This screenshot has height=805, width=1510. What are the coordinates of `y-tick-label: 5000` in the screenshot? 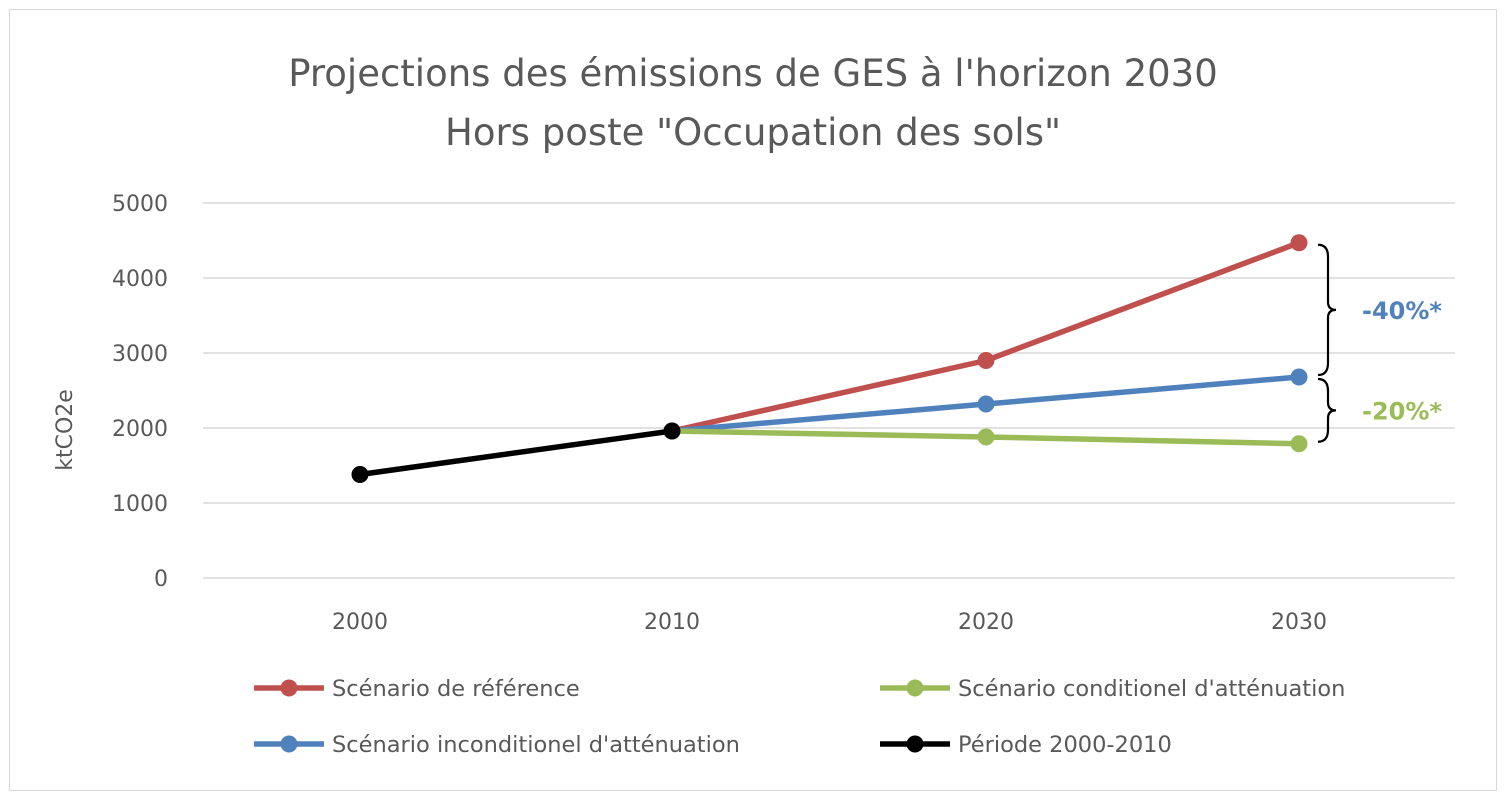 It's located at (140, 204).